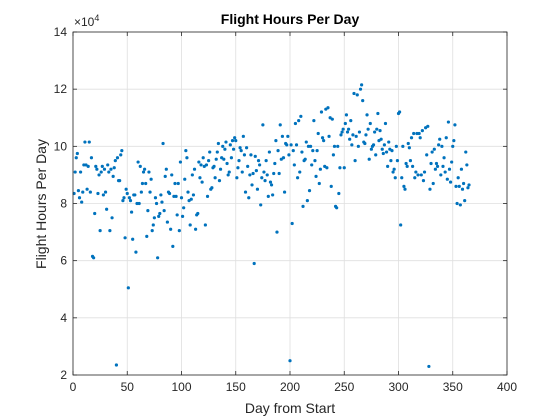 This screenshot has height=420, width=560. What do you see at coordinates (61, 89) in the screenshot?
I see `y-tick-label: 12` at bounding box center [61, 89].